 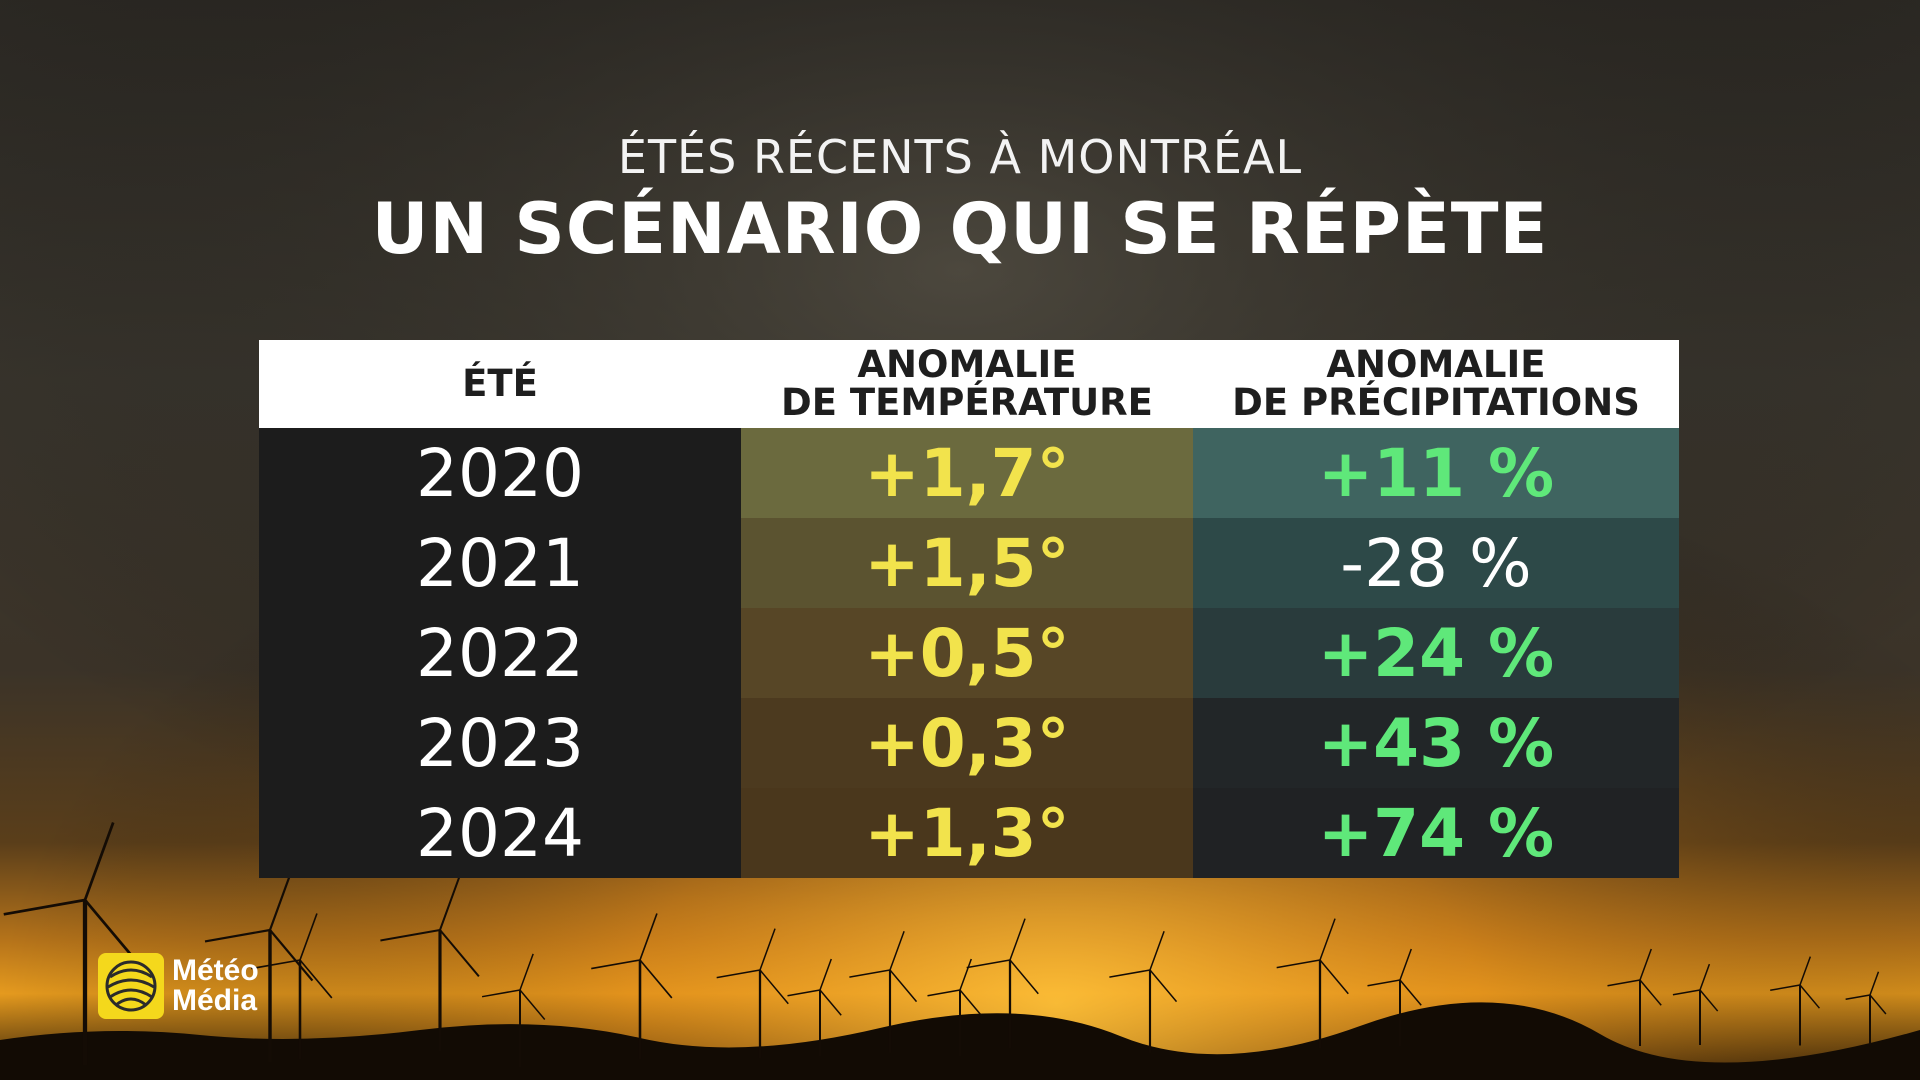 What do you see at coordinates (1436, 833) in the screenshot?
I see `precipitation-anomaly-cell: +74 %` at bounding box center [1436, 833].